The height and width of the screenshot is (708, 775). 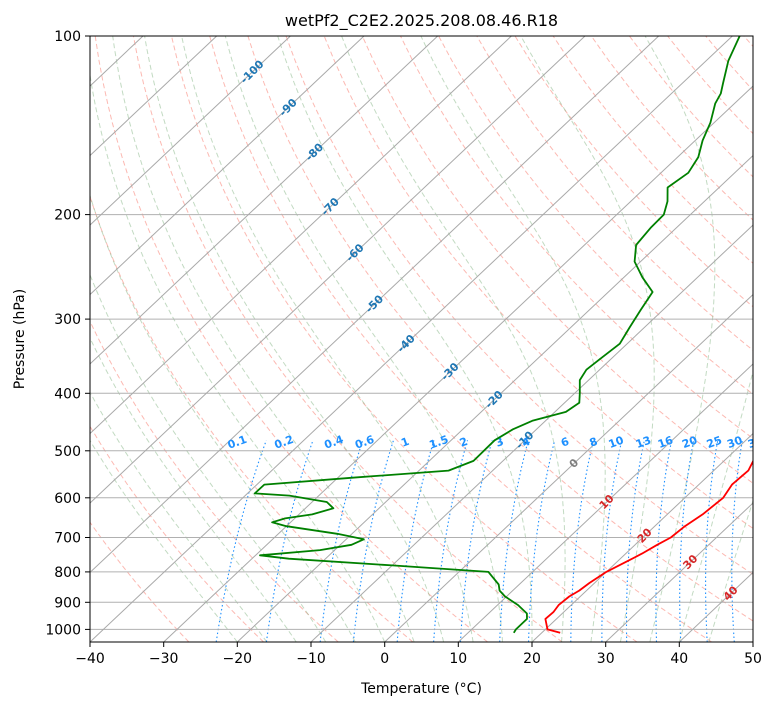 What do you see at coordinates (311, 659) in the screenshot?
I see `x-tick-label: −10` at bounding box center [311, 659].